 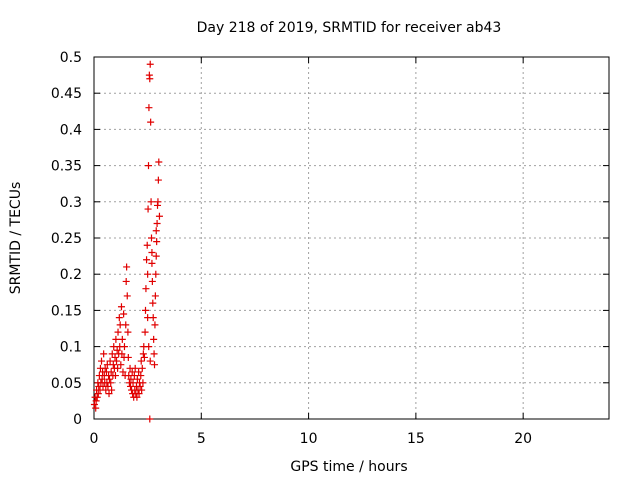 I want to click on y-tick-label: 0, so click(x=77, y=420).